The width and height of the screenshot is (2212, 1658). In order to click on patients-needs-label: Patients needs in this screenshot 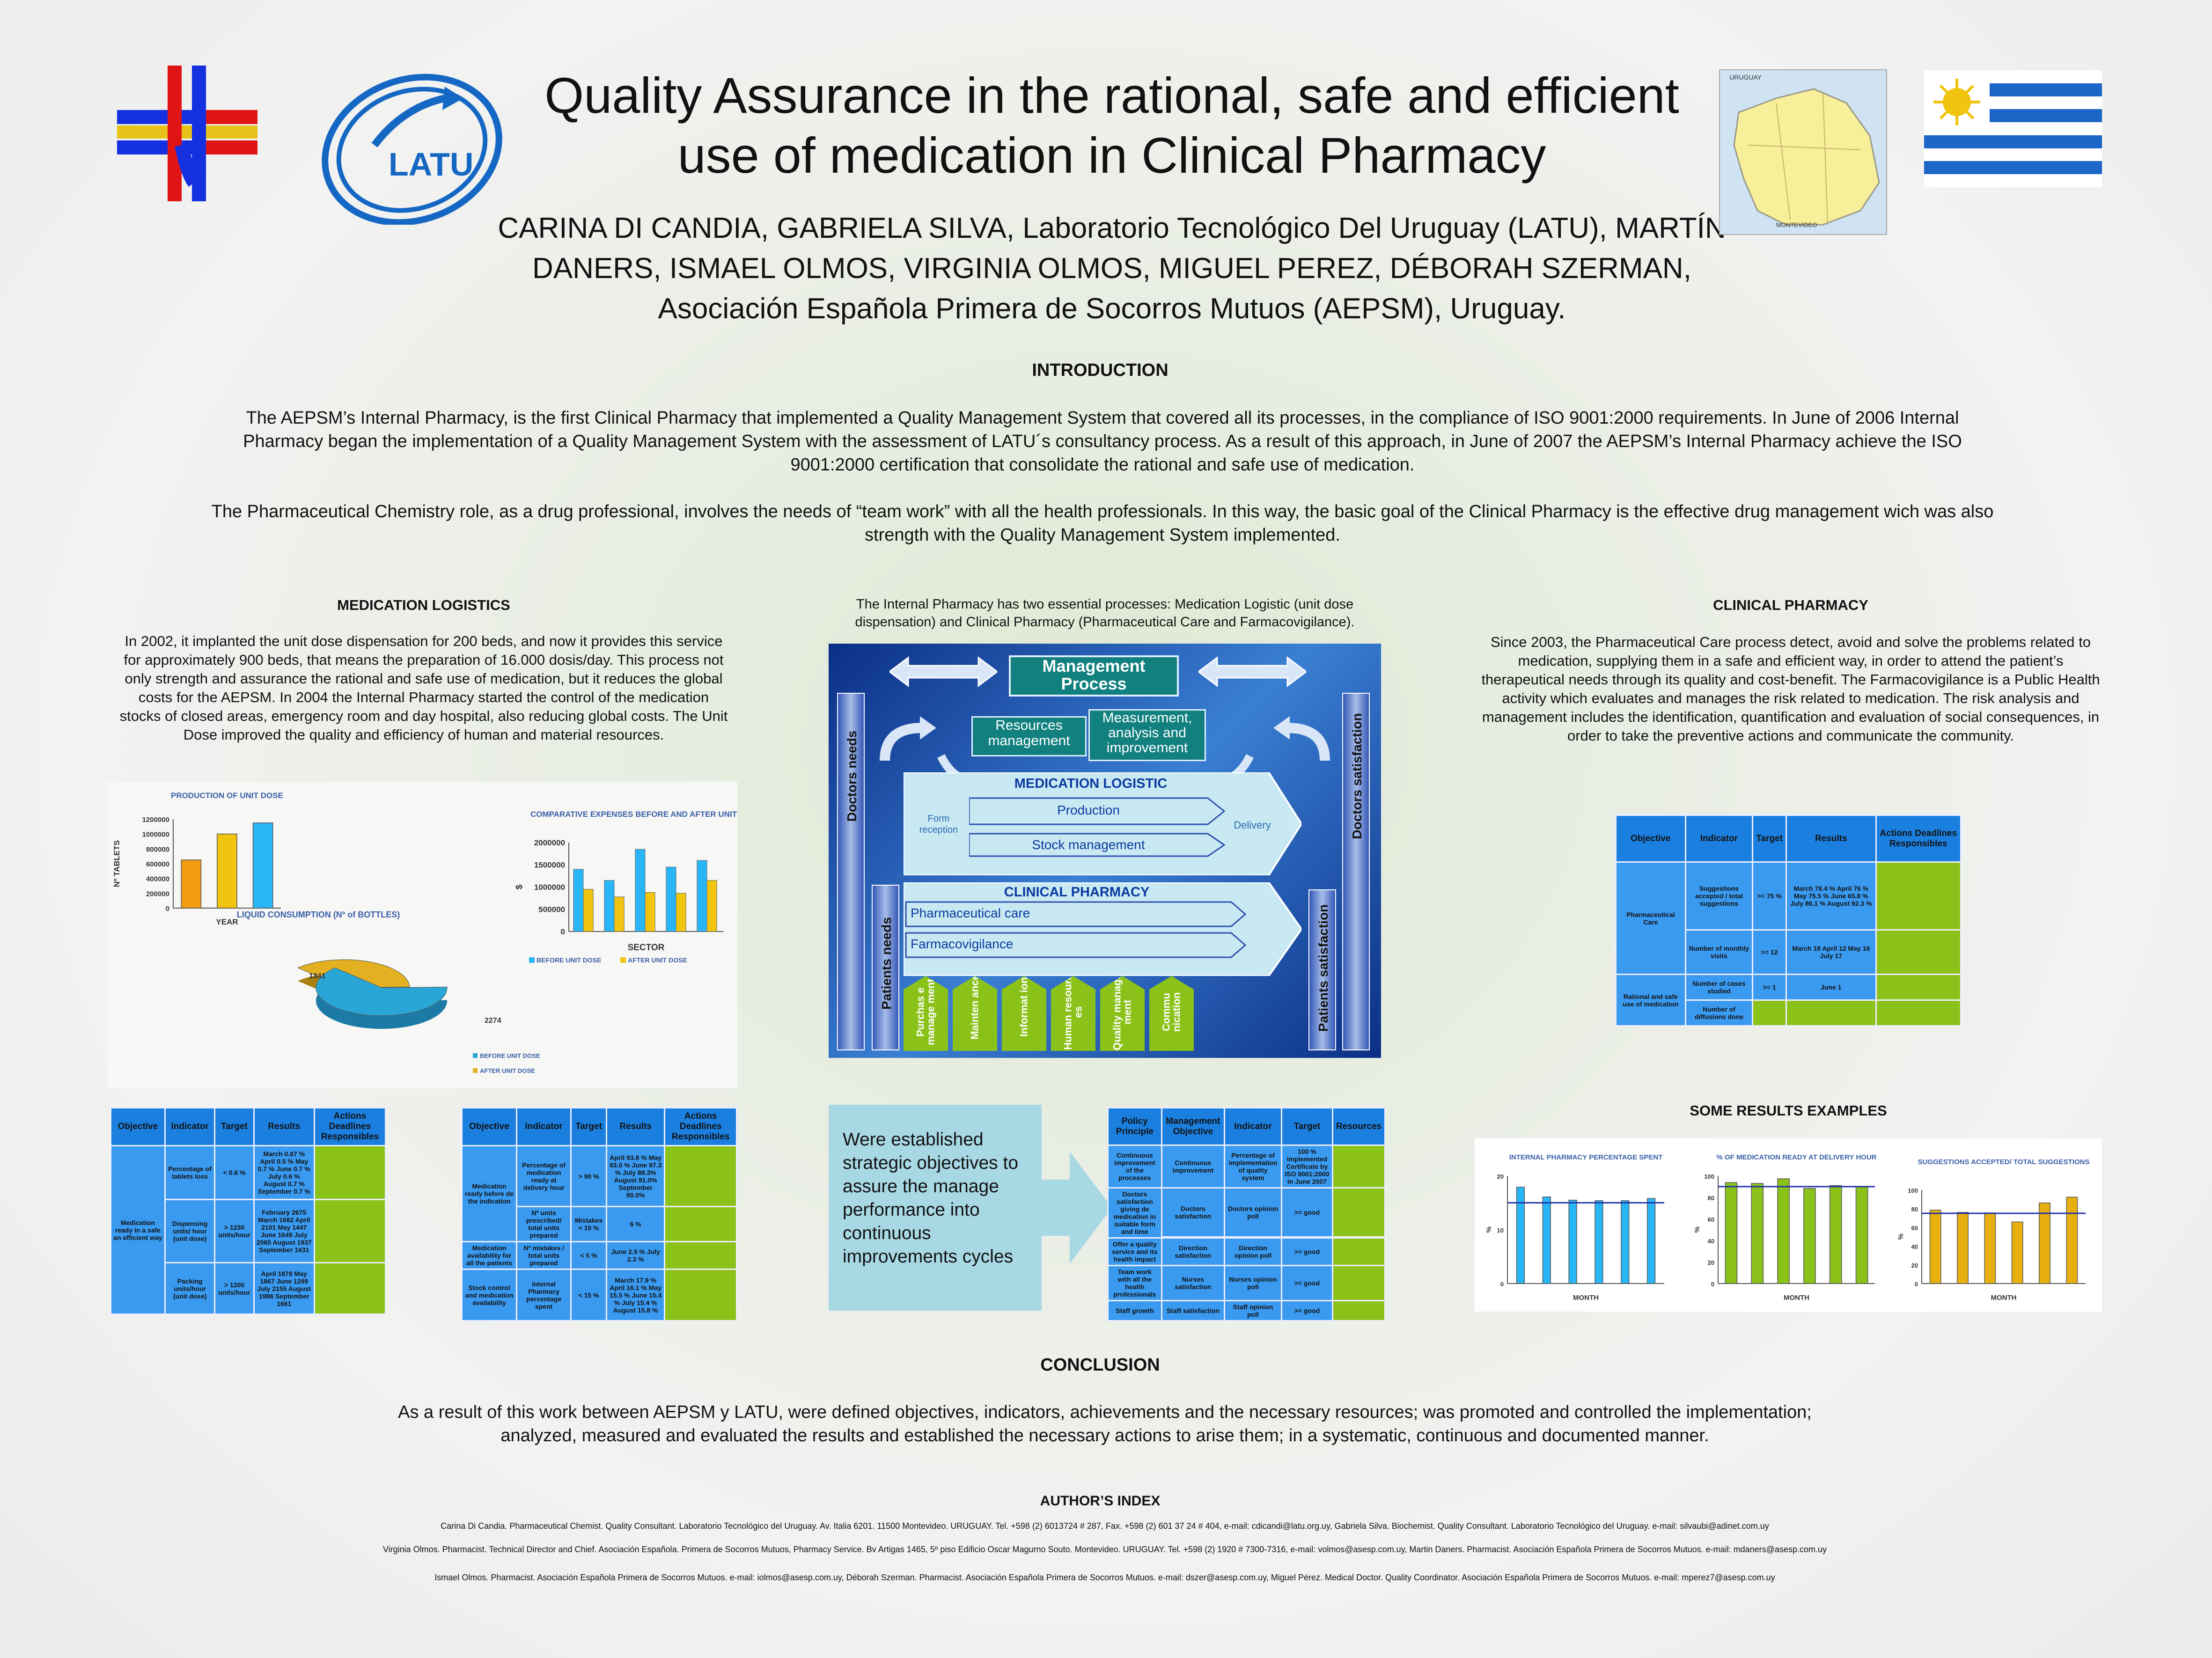, I will do `click(886, 963)`.